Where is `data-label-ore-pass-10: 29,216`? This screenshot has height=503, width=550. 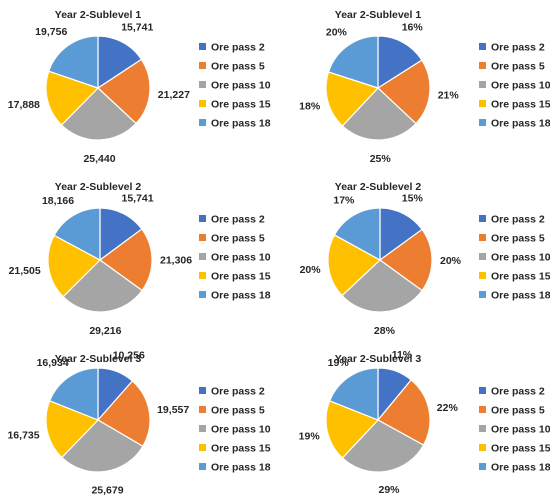 data-label-ore-pass-10: 29,216 is located at coordinates (105, 331).